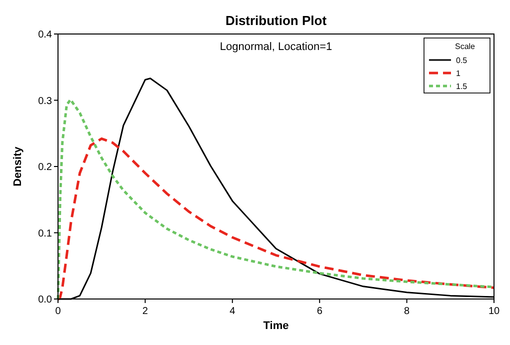 Image resolution: width=510 pixels, height=345 pixels. Describe the element at coordinates (276, 20) in the screenshot. I see `chart-title: Distribution Plot` at that location.